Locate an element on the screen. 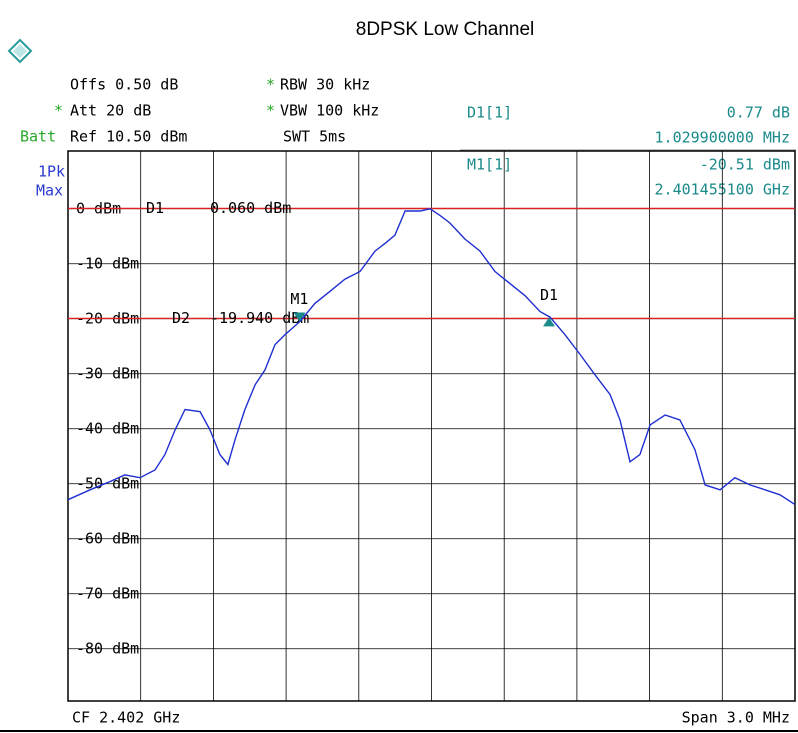  y-tick-label: -80 dBm is located at coordinates (107, 648).